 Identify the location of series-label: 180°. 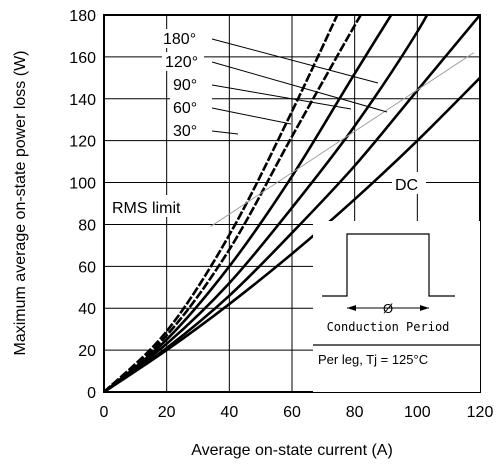
(179, 39).